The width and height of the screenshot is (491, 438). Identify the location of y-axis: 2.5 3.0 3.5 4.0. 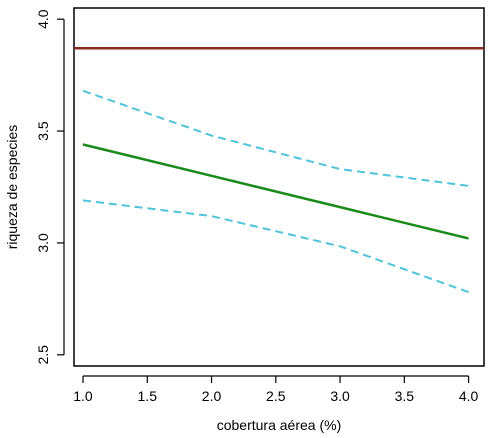
(50, 187).